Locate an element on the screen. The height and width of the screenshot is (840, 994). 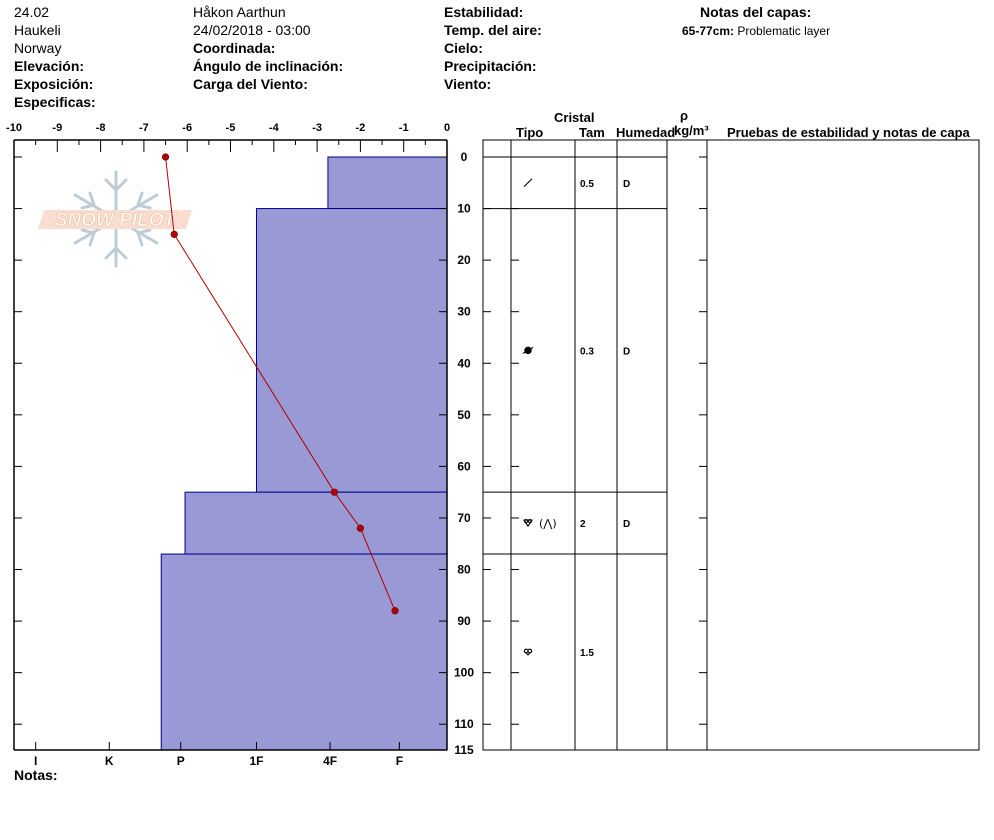
depth-tick-label: 30 is located at coordinates (464, 312).